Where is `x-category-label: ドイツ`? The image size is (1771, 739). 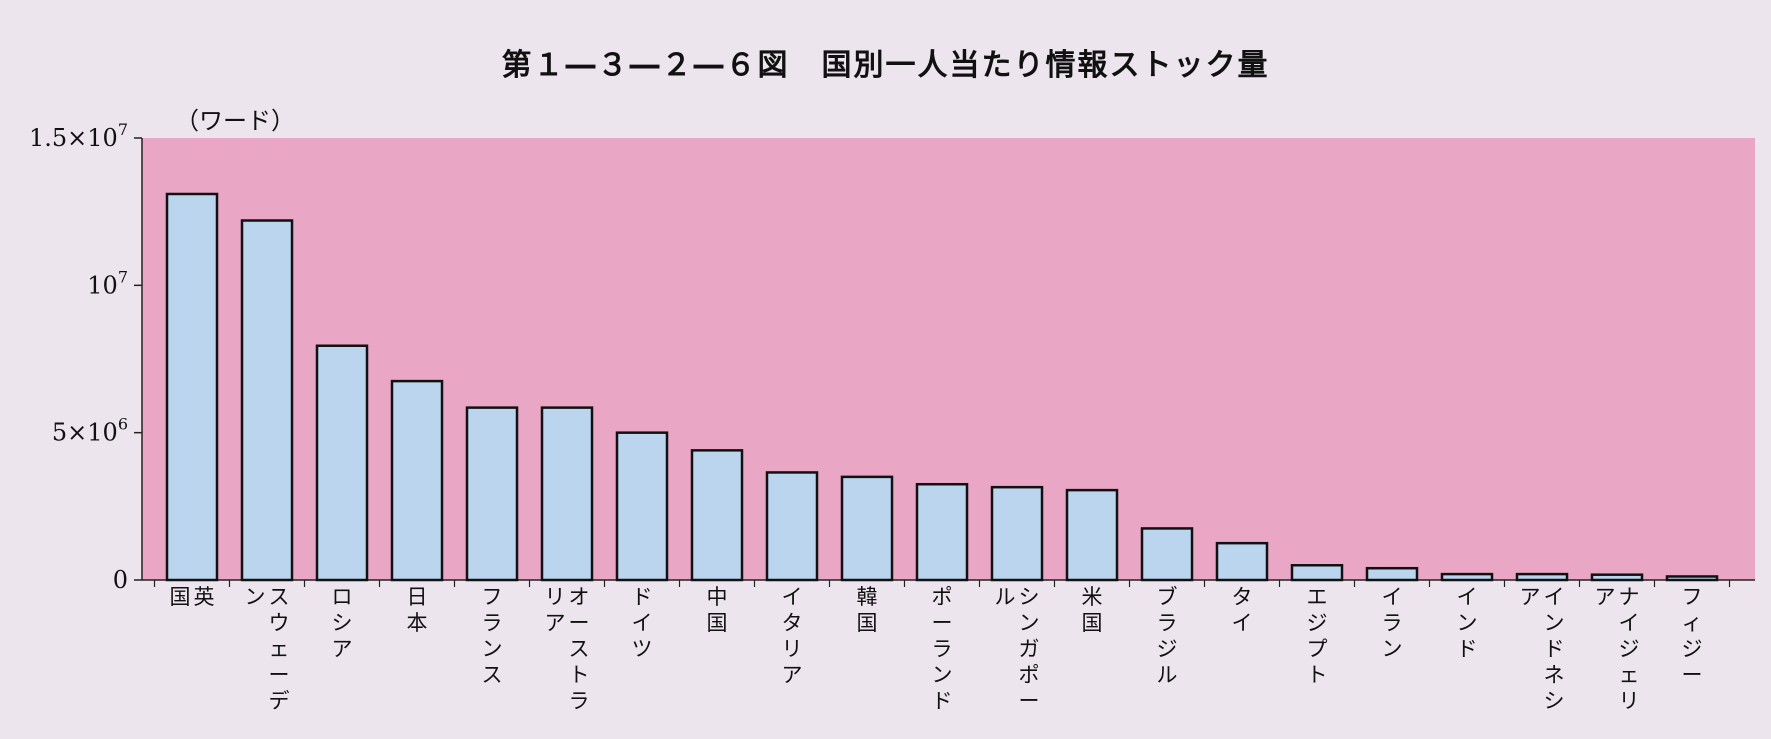 x-category-label: ドイツ is located at coordinates (642, 623).